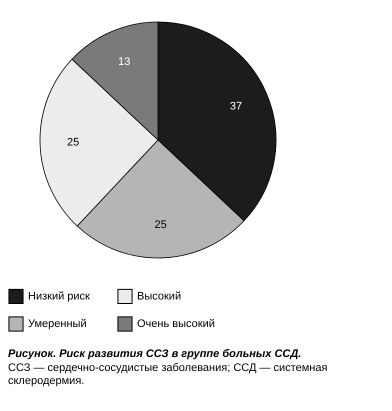  What do you see at coordinates (176, 324) in the screenshot?
I see `legend-label: Очень высокий` at bounding box center [176, 324].